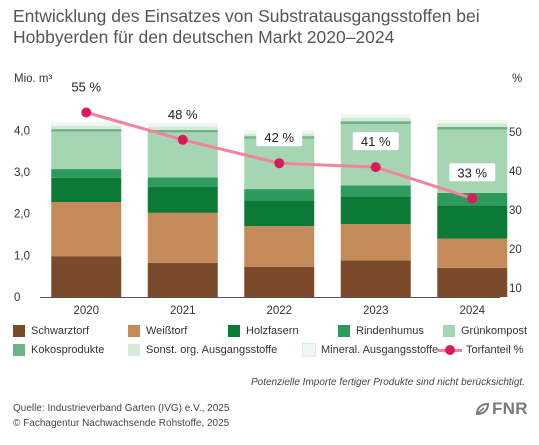 Image resolution: width=539 pixels, height=445 pixels. I want to click on legend-label: Holzfasern, so click(272, 331).